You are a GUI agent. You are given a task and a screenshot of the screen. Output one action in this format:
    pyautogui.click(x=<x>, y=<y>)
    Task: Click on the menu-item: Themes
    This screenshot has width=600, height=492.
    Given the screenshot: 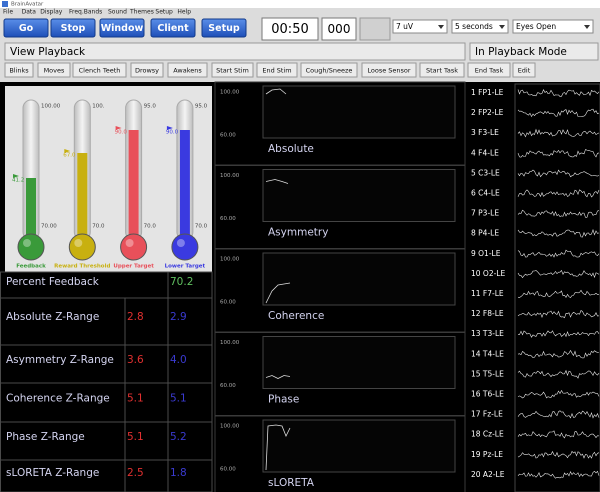 What is the action you would take?
    pyautogui.click(x=141, y=12)
    